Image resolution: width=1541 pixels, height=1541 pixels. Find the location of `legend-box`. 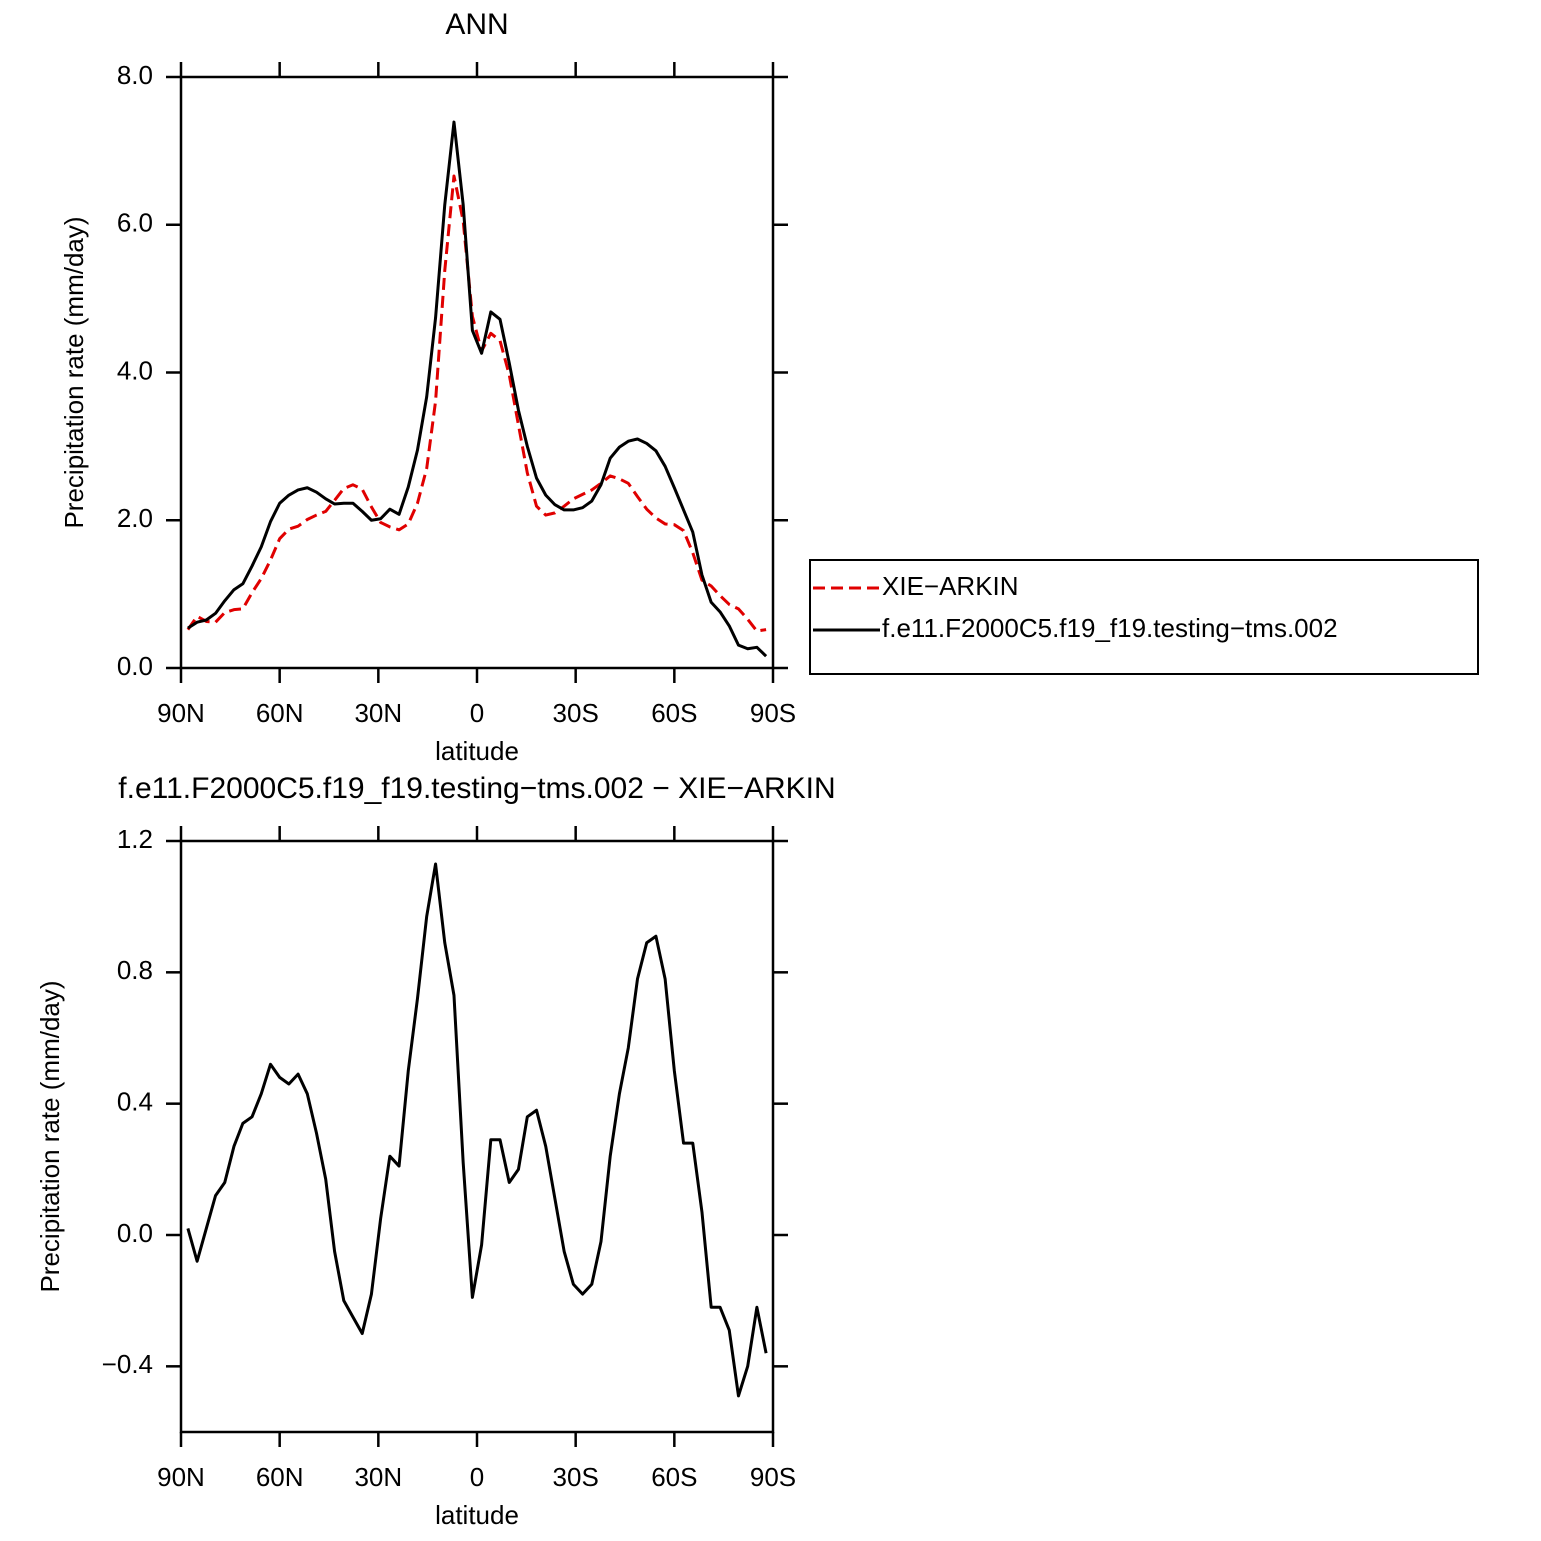

legend-box is located at coordinates (1144, 617).